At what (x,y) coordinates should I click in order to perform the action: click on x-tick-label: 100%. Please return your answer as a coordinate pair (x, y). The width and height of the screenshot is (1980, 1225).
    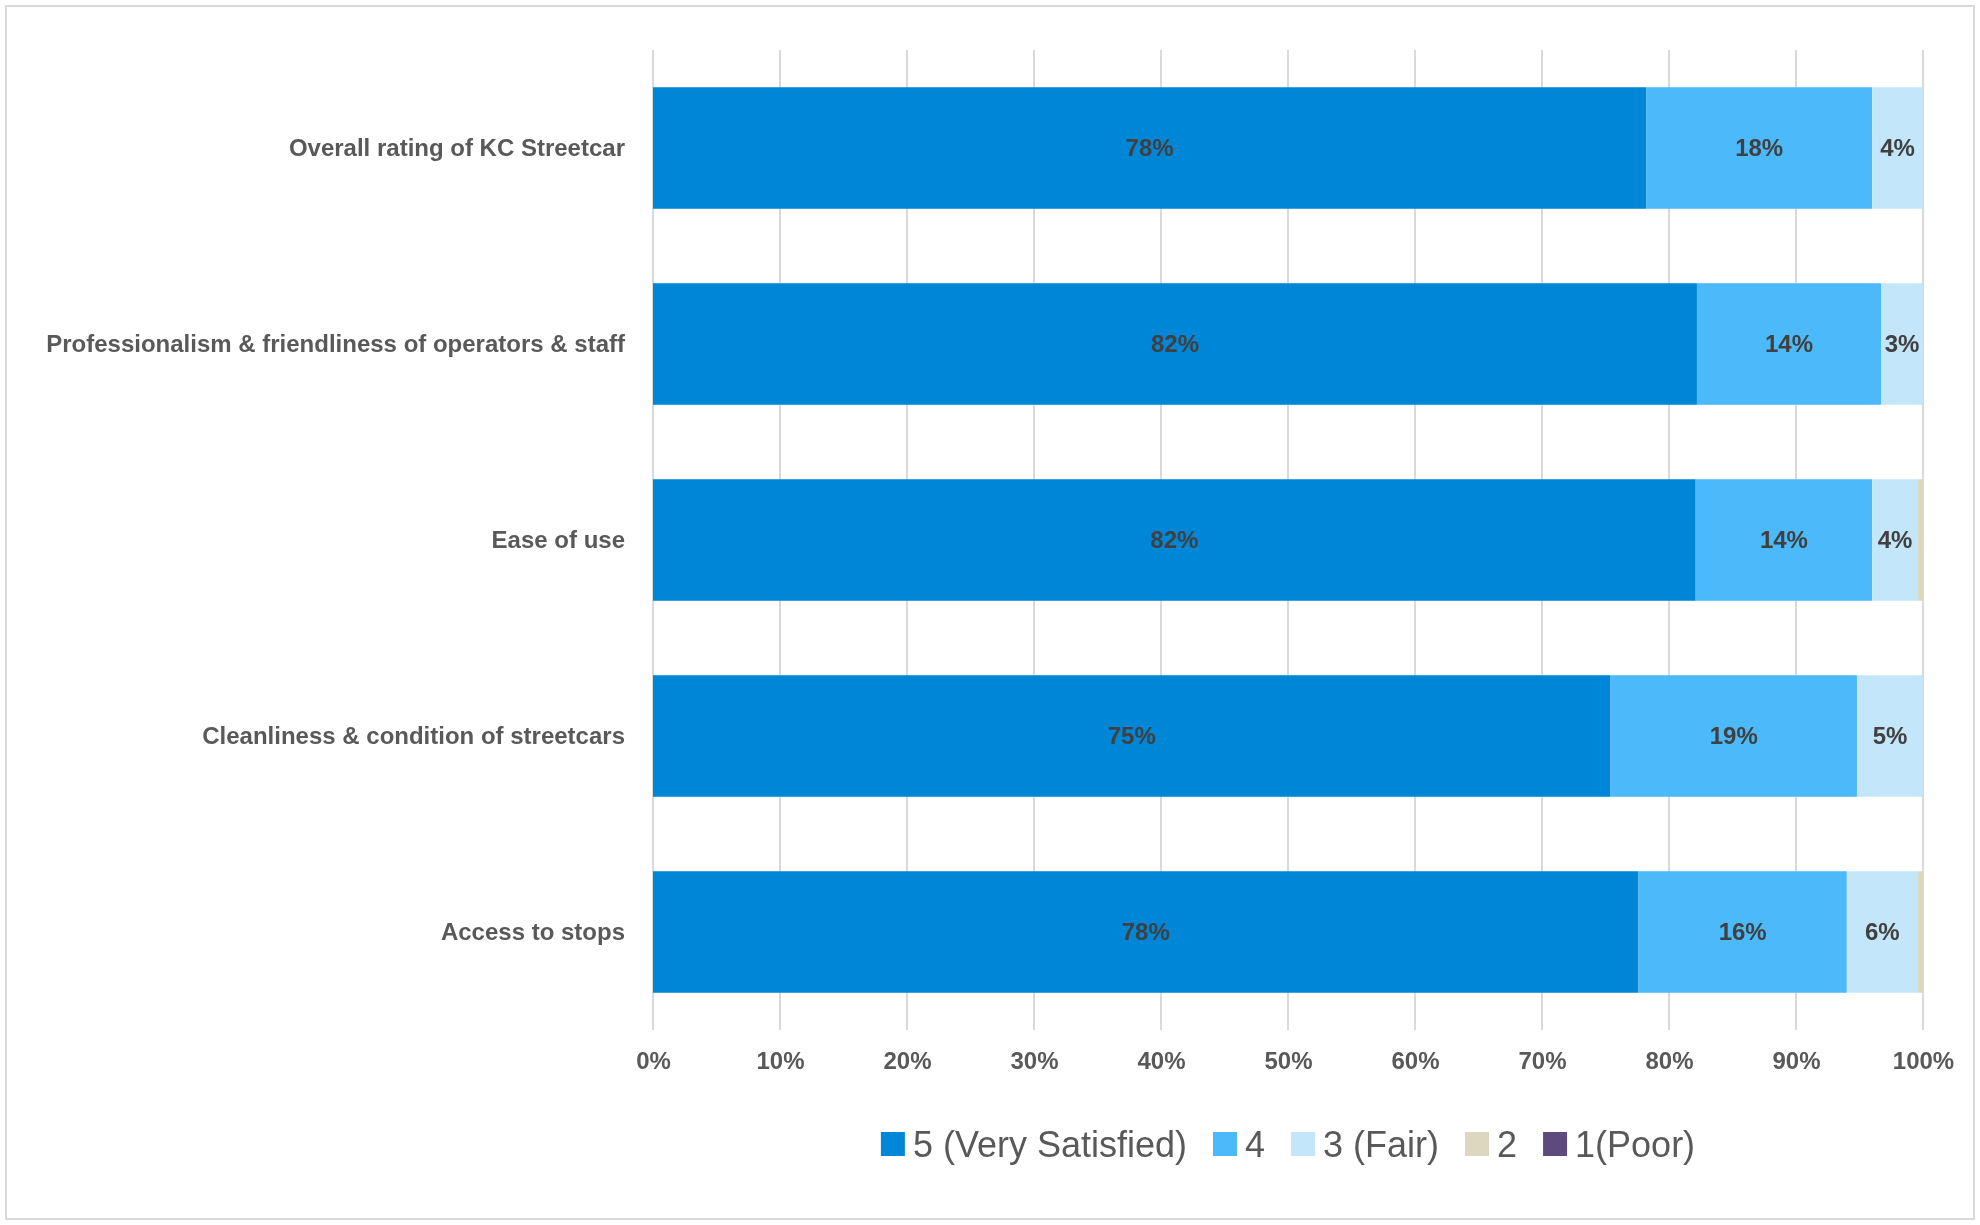
    Looking at the image, I should click on (1923, 1061).